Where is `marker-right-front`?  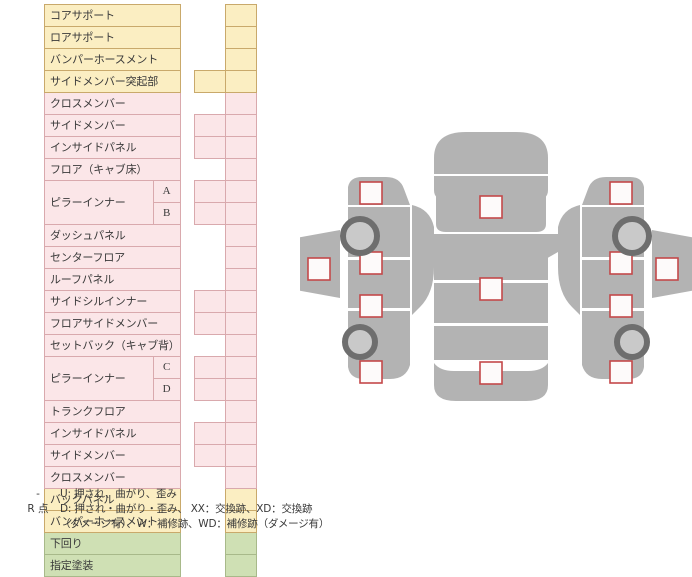 marker-right-front is located at coordinates (667, 269).